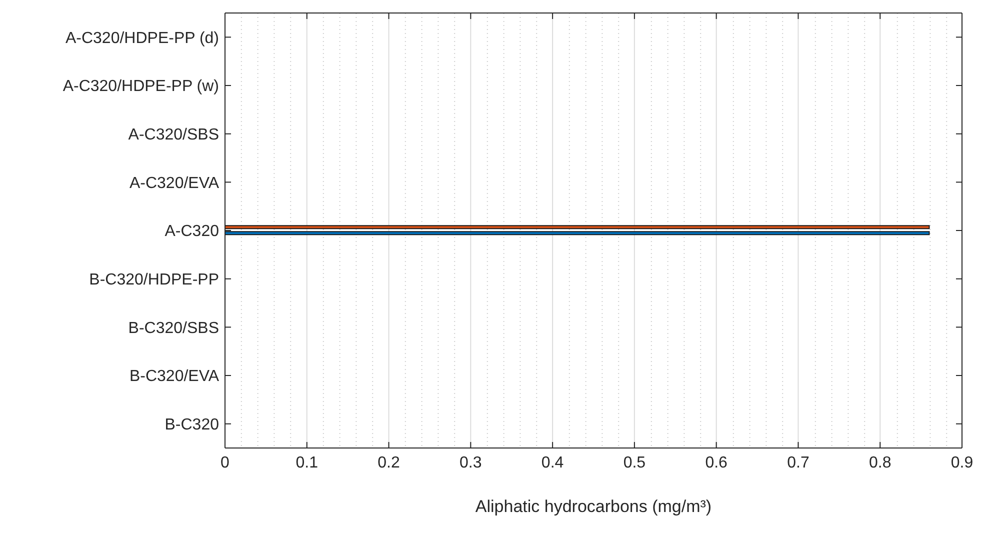 Image resolution: width=981 pixels, height=537 pixels. I want to click on x-tick-label: 0.8, so click(880, 463).